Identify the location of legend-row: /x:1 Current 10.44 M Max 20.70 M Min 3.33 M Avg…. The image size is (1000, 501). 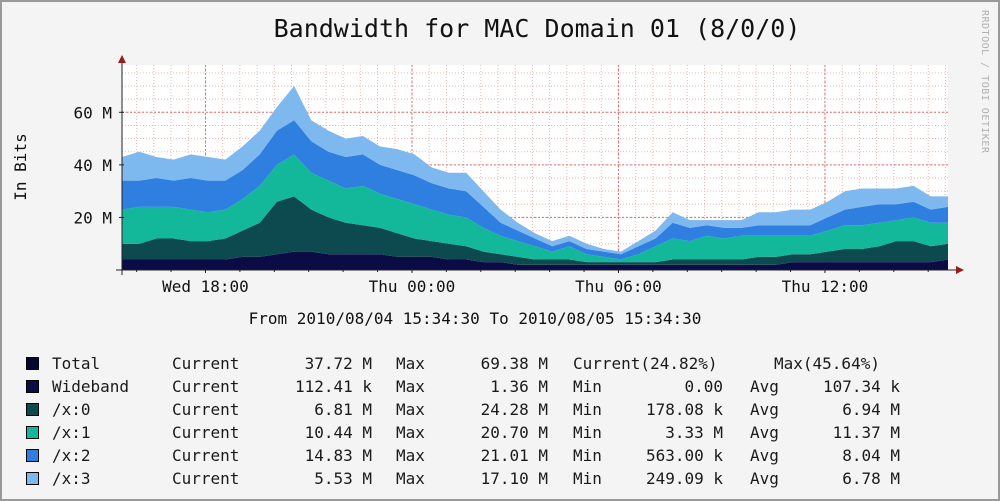
(476, 432).